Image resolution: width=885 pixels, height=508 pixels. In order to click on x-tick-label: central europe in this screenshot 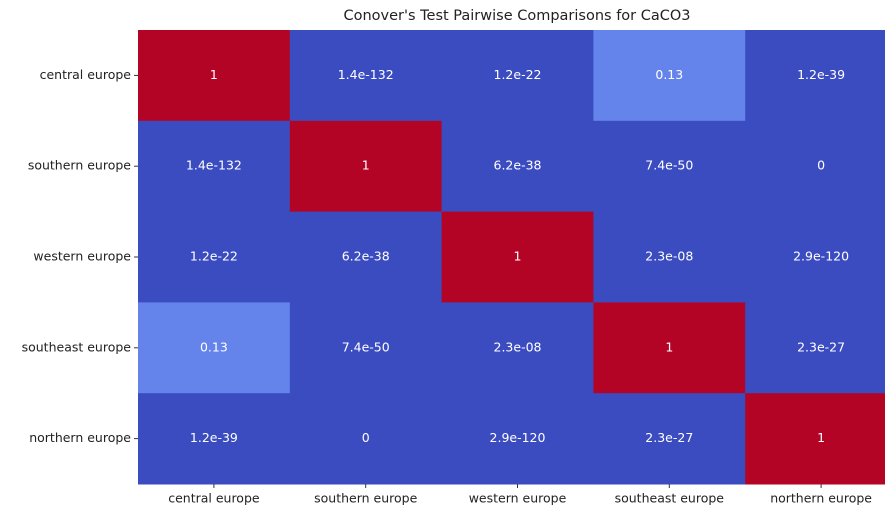, I will do `click(214, 498)`.